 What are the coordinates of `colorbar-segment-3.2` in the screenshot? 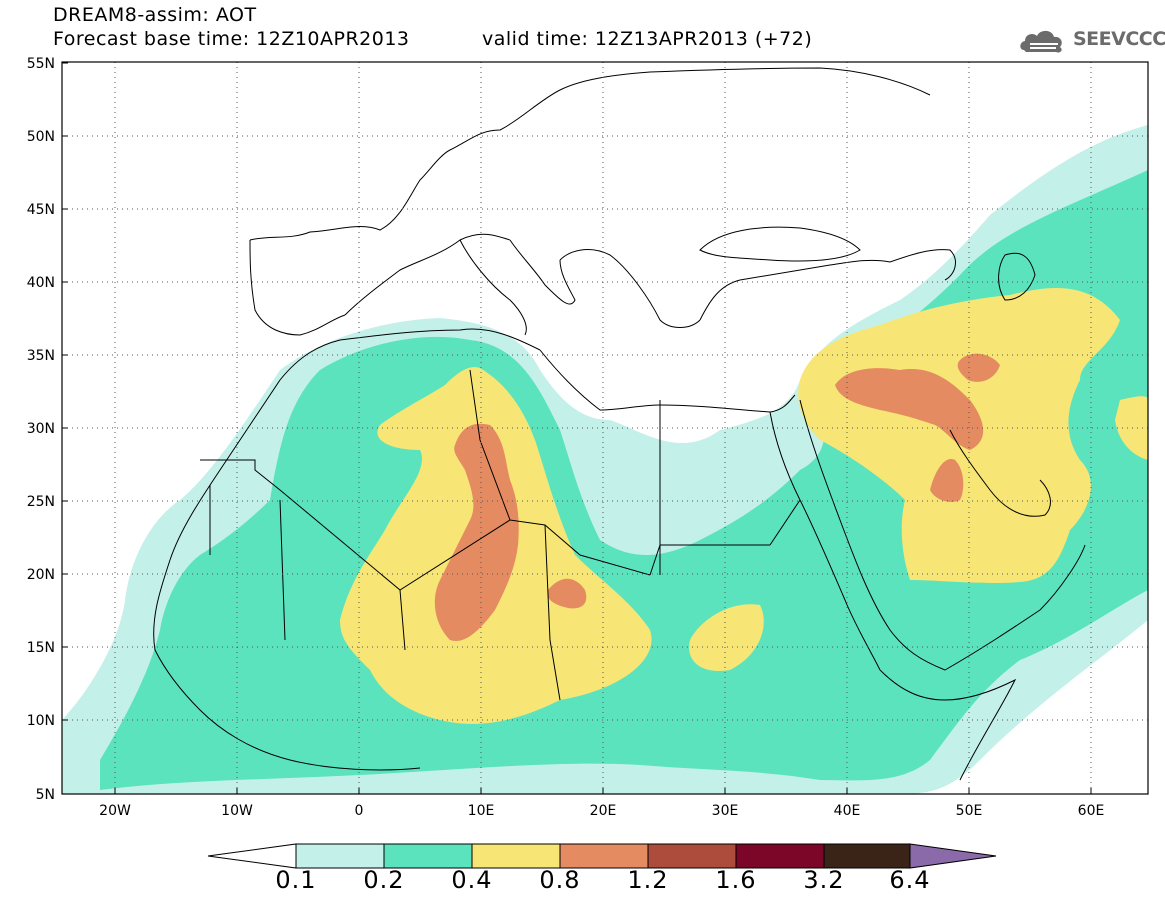 It's located at (867, 856).